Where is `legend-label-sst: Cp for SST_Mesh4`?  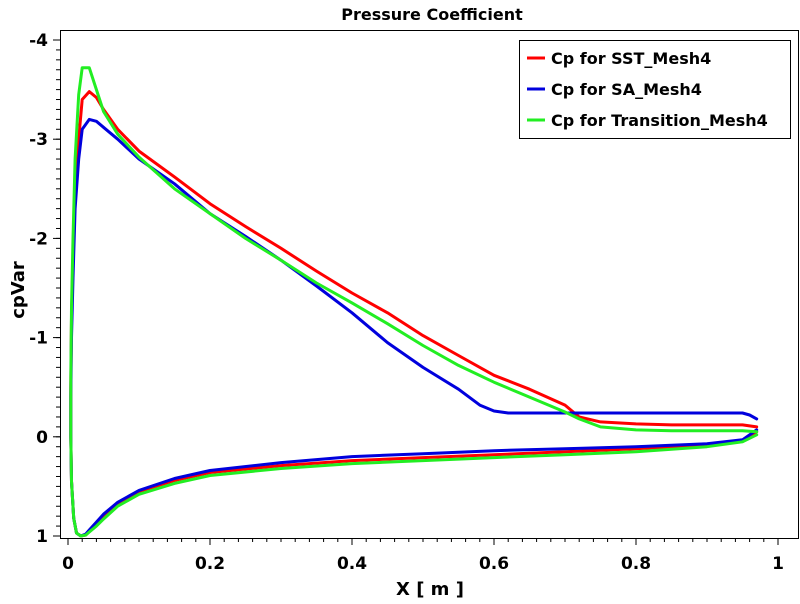
legend-label-sst: Cp for SST_Mesh4 is located at coordinates (631, 58).